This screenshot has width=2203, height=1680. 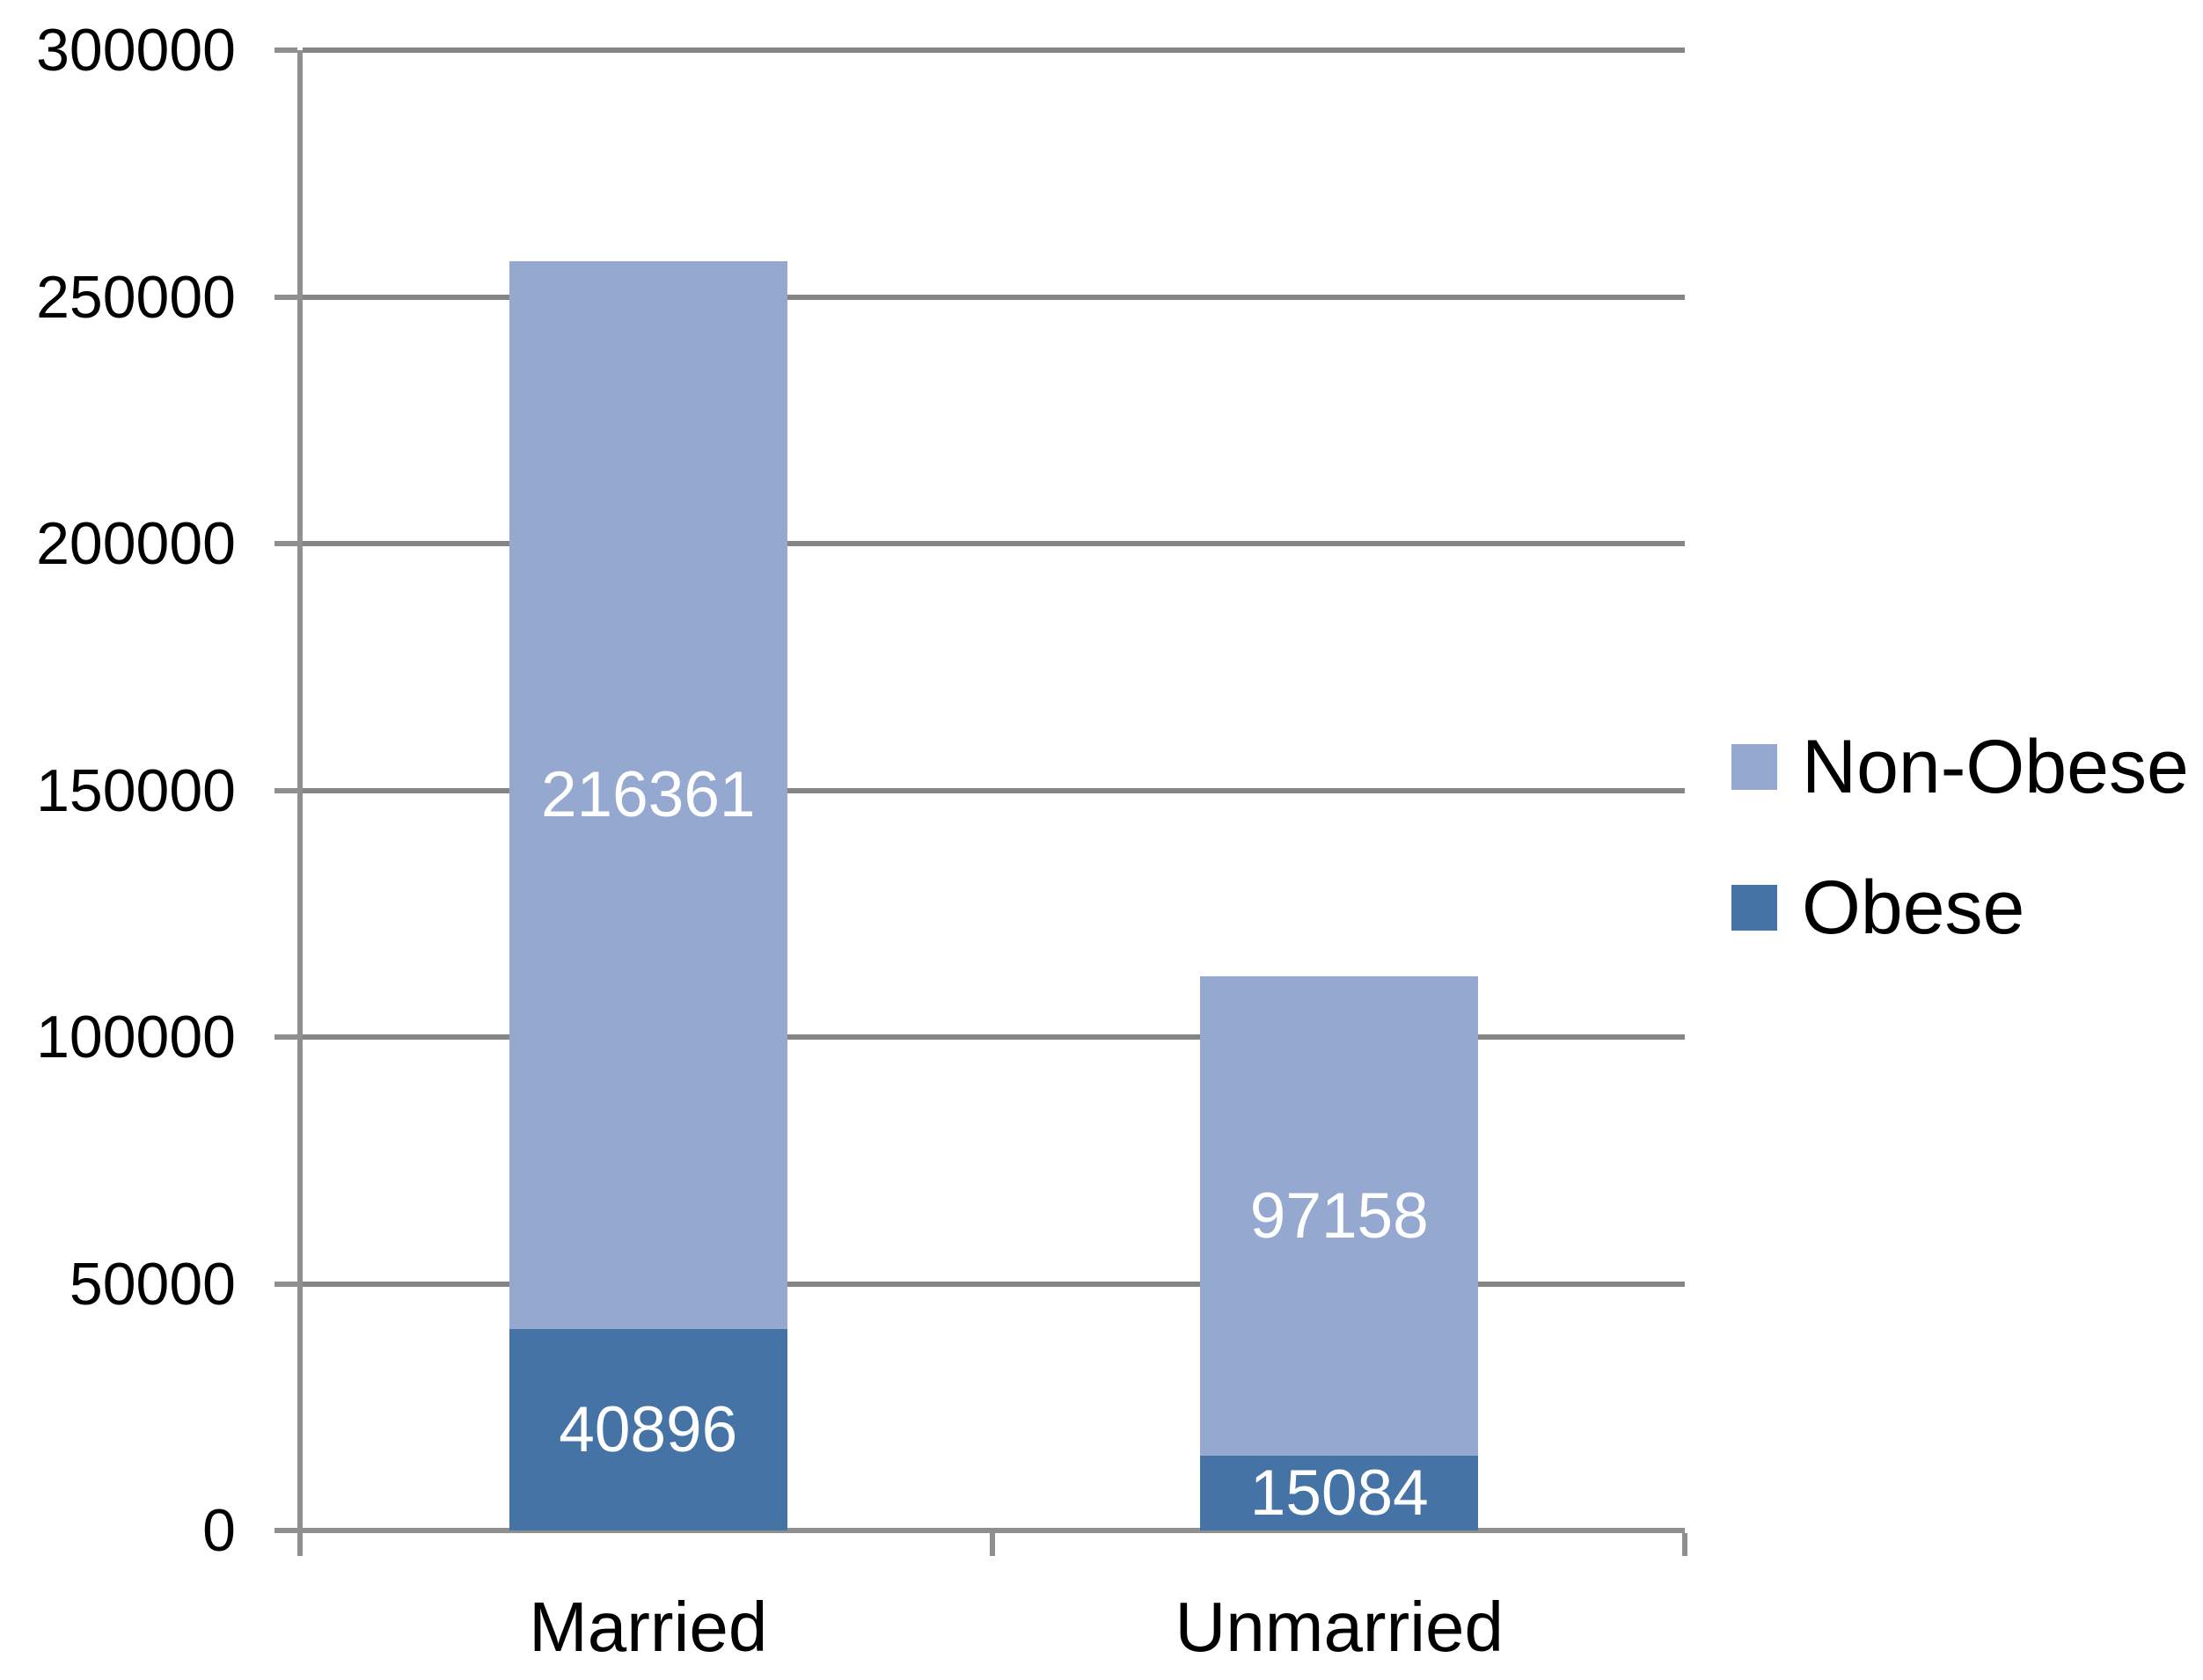 I want to click on data-label: 216361, so click(x=648, y=795).